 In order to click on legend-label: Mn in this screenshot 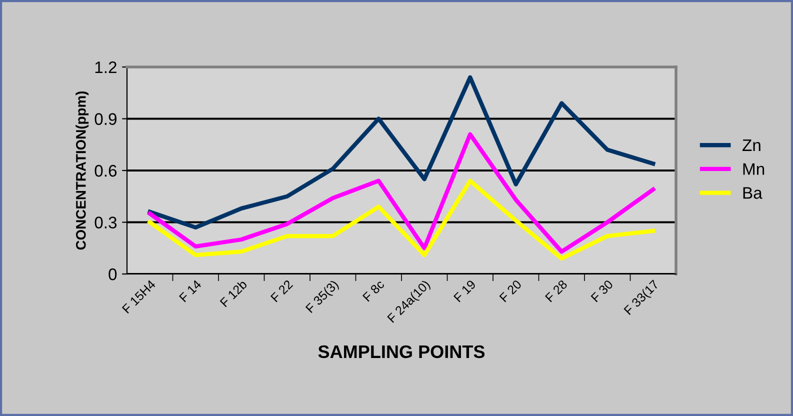, I will do `click(753, 169)`.